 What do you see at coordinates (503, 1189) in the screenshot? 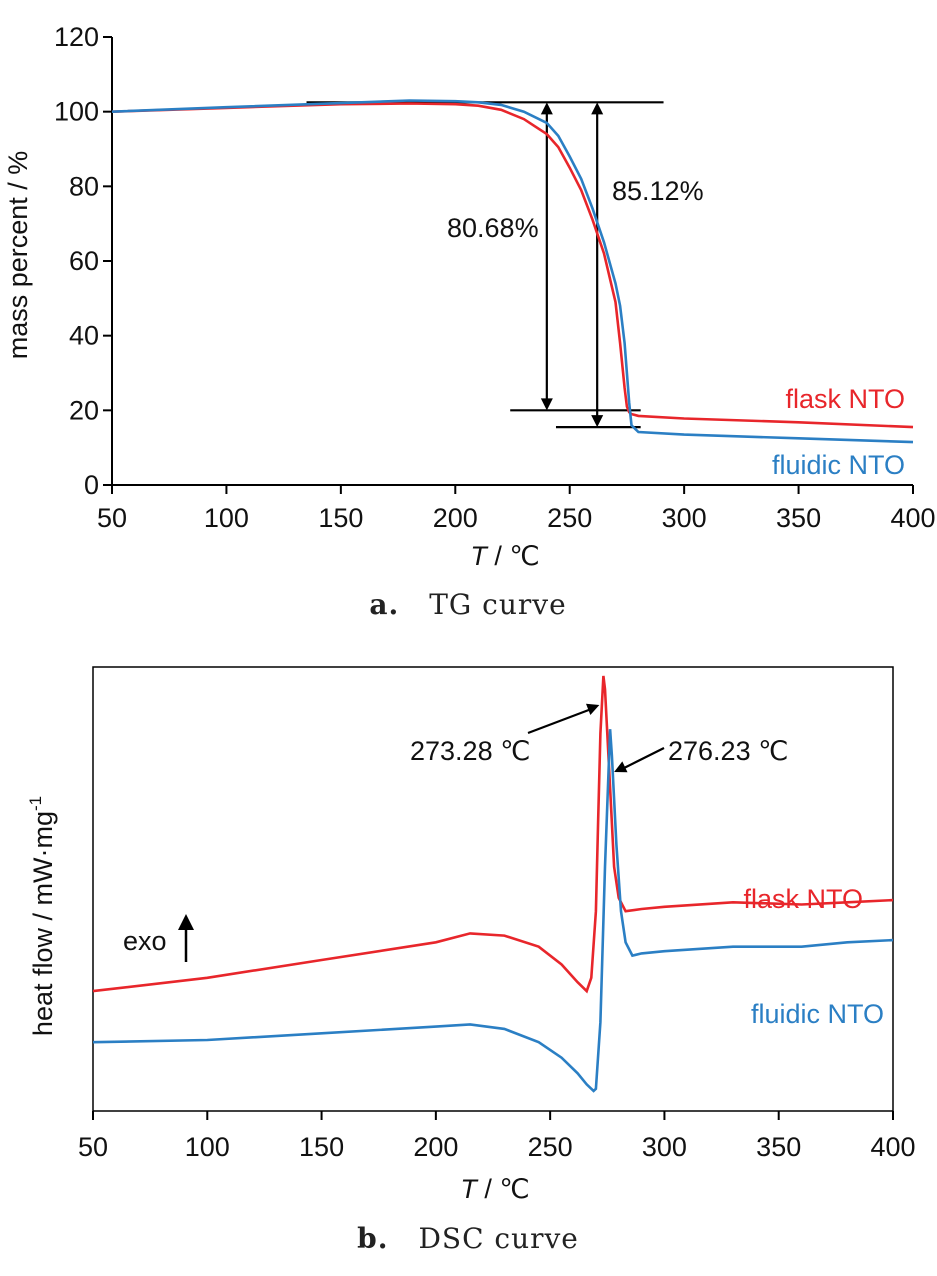
I see `dsc-x-label-unit: / ℃` at bounding box center [503, 1189].